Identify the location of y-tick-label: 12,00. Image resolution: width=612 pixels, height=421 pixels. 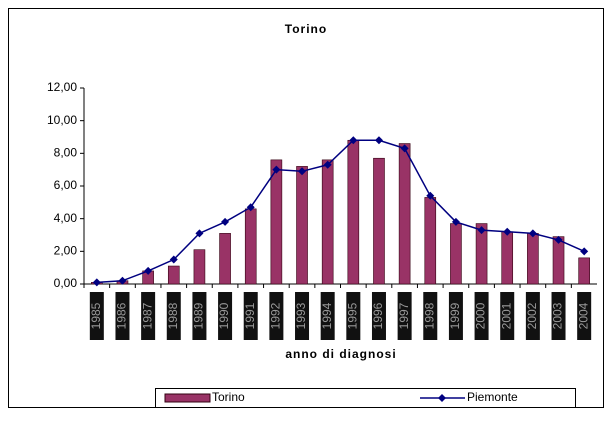
(62, 87).